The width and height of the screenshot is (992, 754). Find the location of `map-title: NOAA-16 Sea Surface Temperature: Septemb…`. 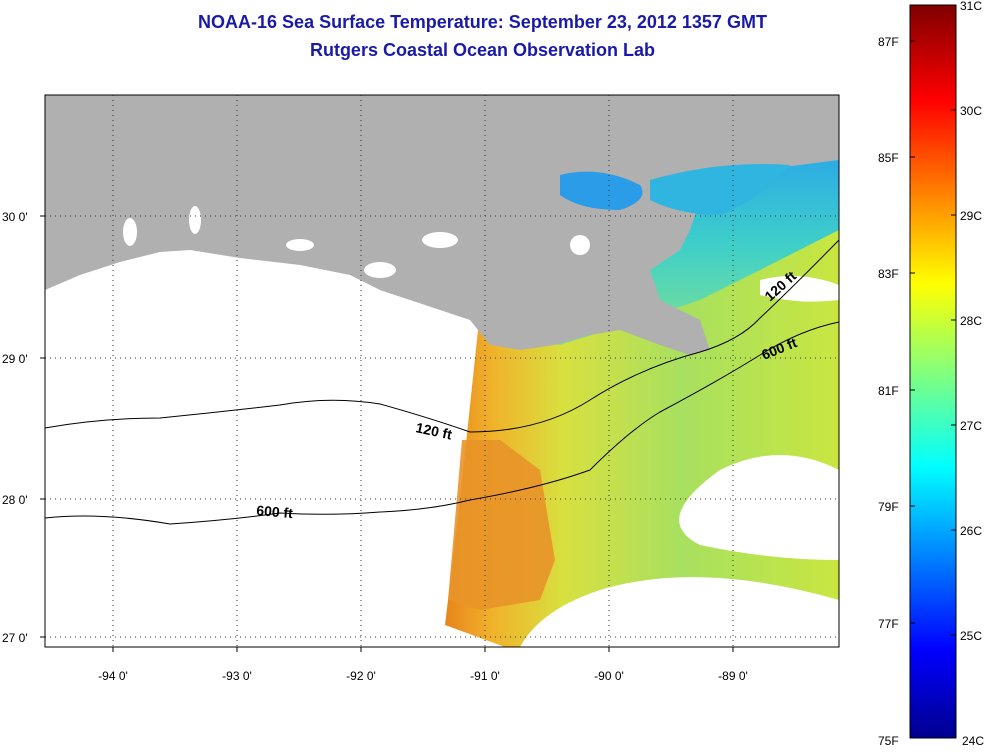

map-title: NOAA-16 Sea Surface Temperature: Septemb… is located at coordinates (482, 22).